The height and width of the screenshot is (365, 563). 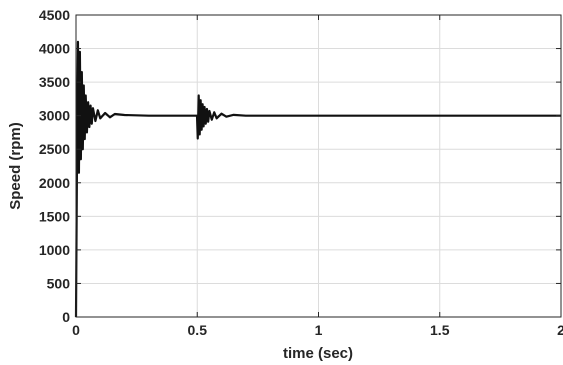 What do you see at coordinates (59, 283) in the screenshot?
I see `y-tick-label: 500` at bounding box center [59, 283].